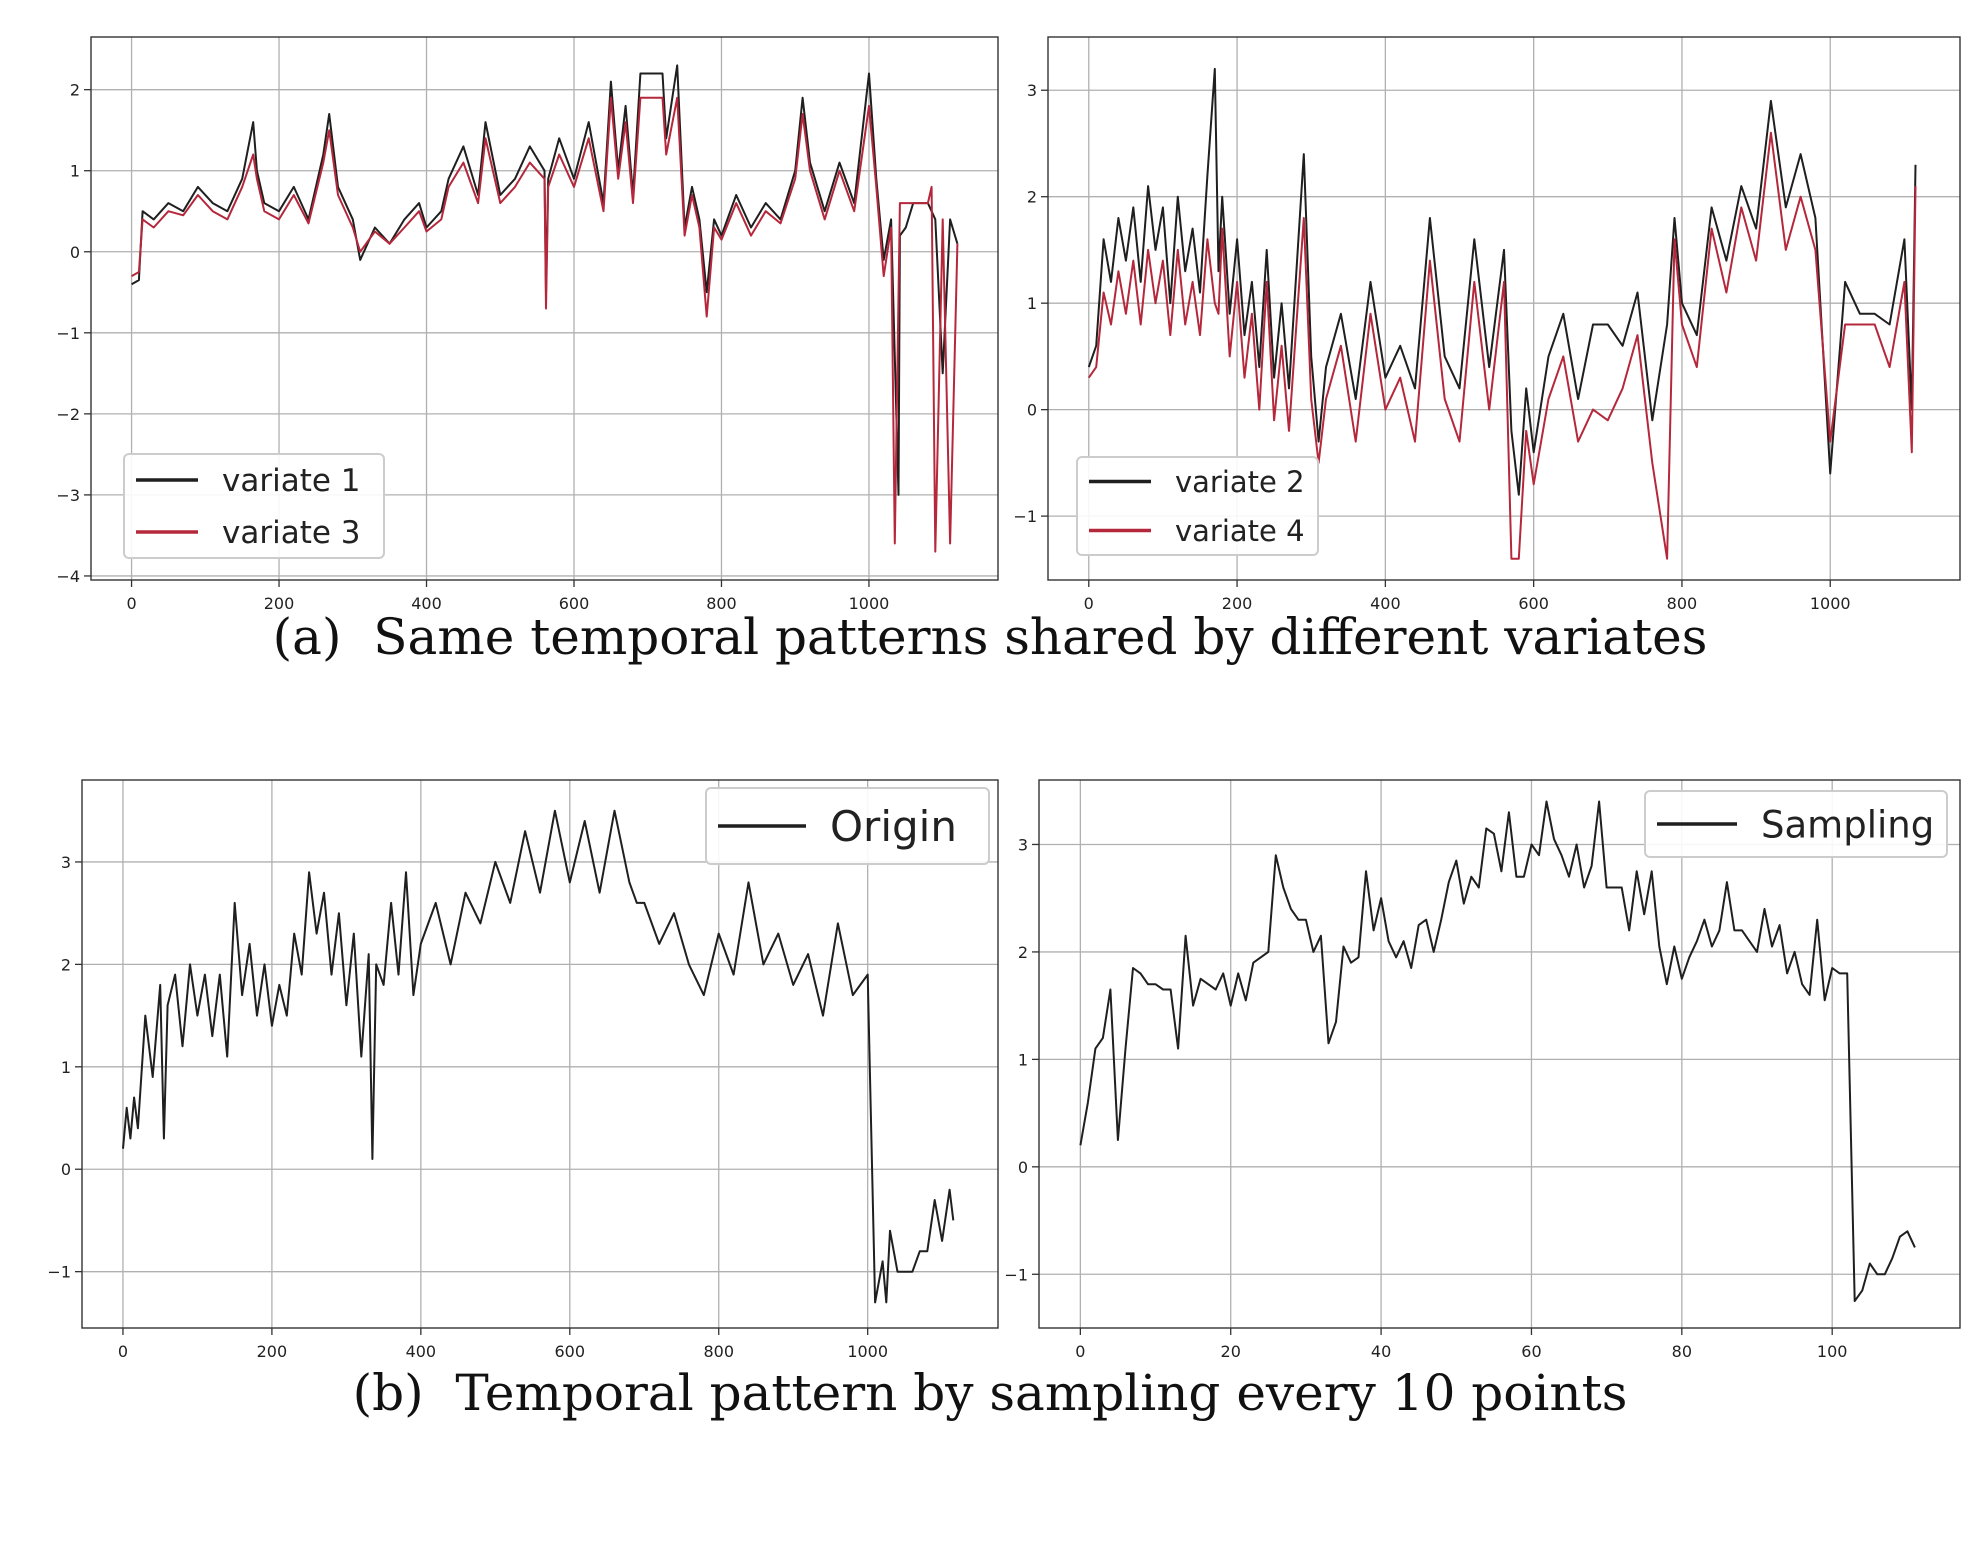 The height and width of the screenshot is (1564, 1980). What do you see at coordinates (1531, 1351) in the screenshot?
I see `x-tick-label: 60` at bounding box center [1531, 1351].